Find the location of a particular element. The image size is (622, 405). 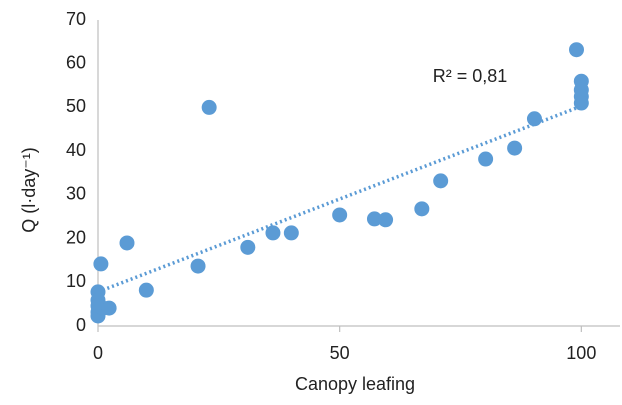

x-tick-label: 100 is located at coordinates (581, 353).